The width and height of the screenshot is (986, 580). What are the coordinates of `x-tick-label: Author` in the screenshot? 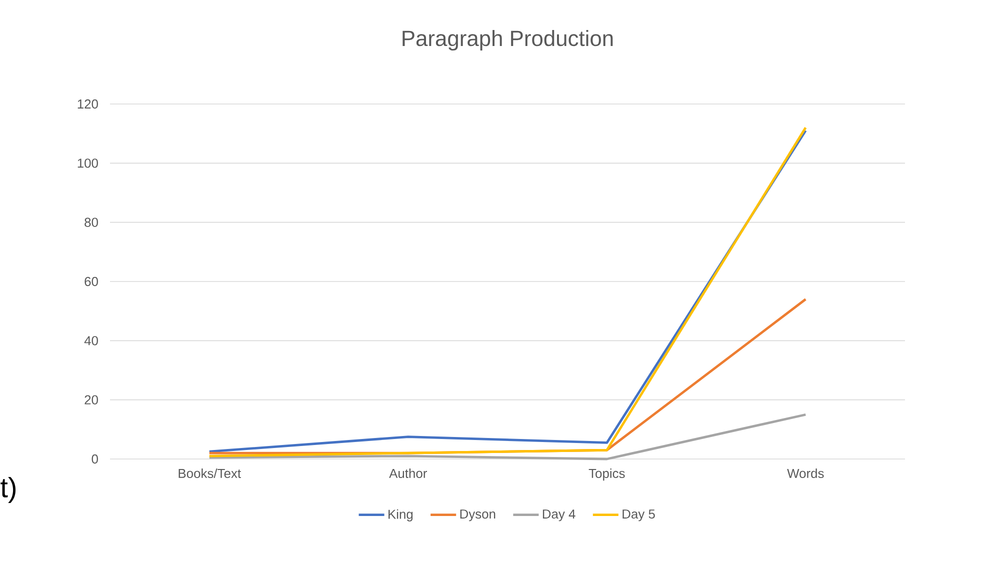 It's located at (408, 473).